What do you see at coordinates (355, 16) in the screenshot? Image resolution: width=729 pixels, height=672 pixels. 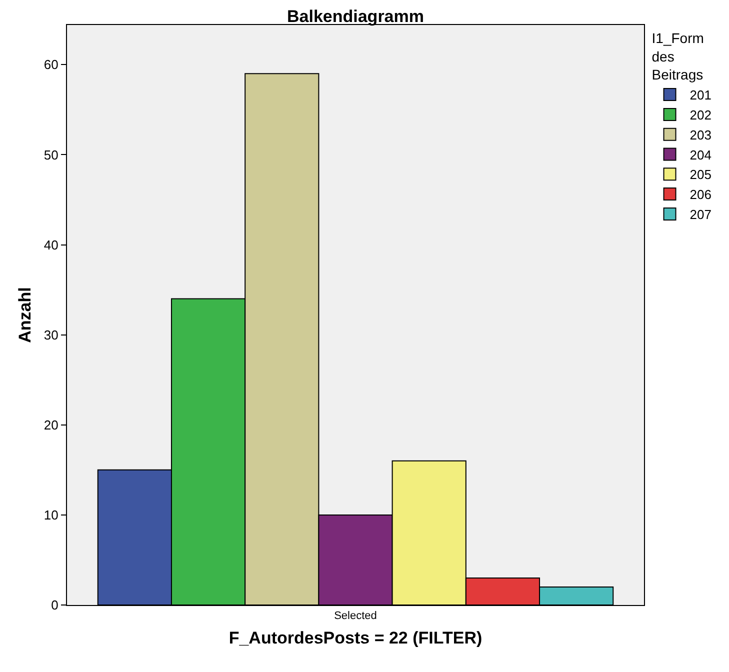 I see `chart-title: Balkendiagramm` at bounding box center [355, 16].